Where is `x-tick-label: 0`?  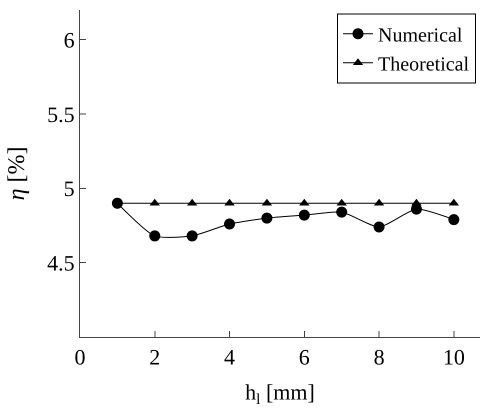
x-tick-label: 0 is located at coordinates (80, 357).